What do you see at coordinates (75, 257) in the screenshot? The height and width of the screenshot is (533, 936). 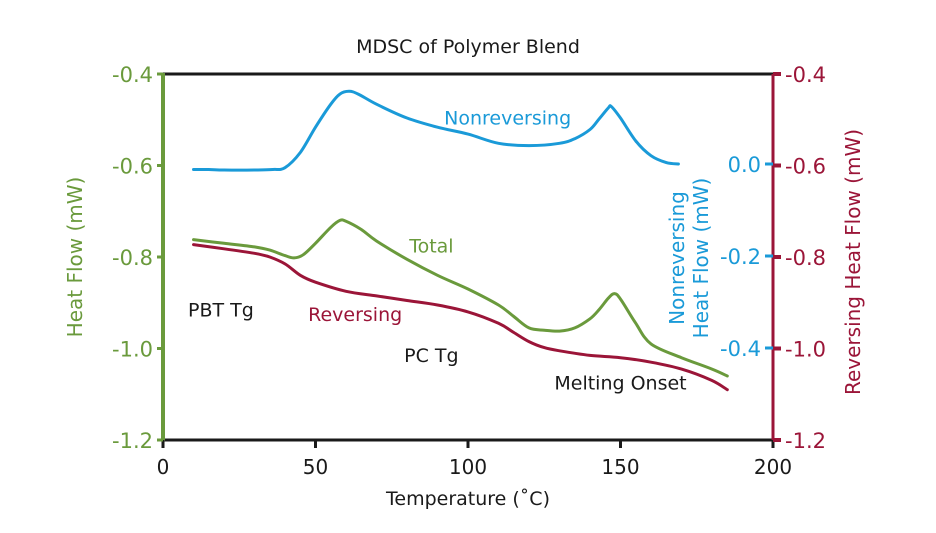 I see `left-y-axis-label: Heat Flow (mW)` at bounding box center [75, 257].